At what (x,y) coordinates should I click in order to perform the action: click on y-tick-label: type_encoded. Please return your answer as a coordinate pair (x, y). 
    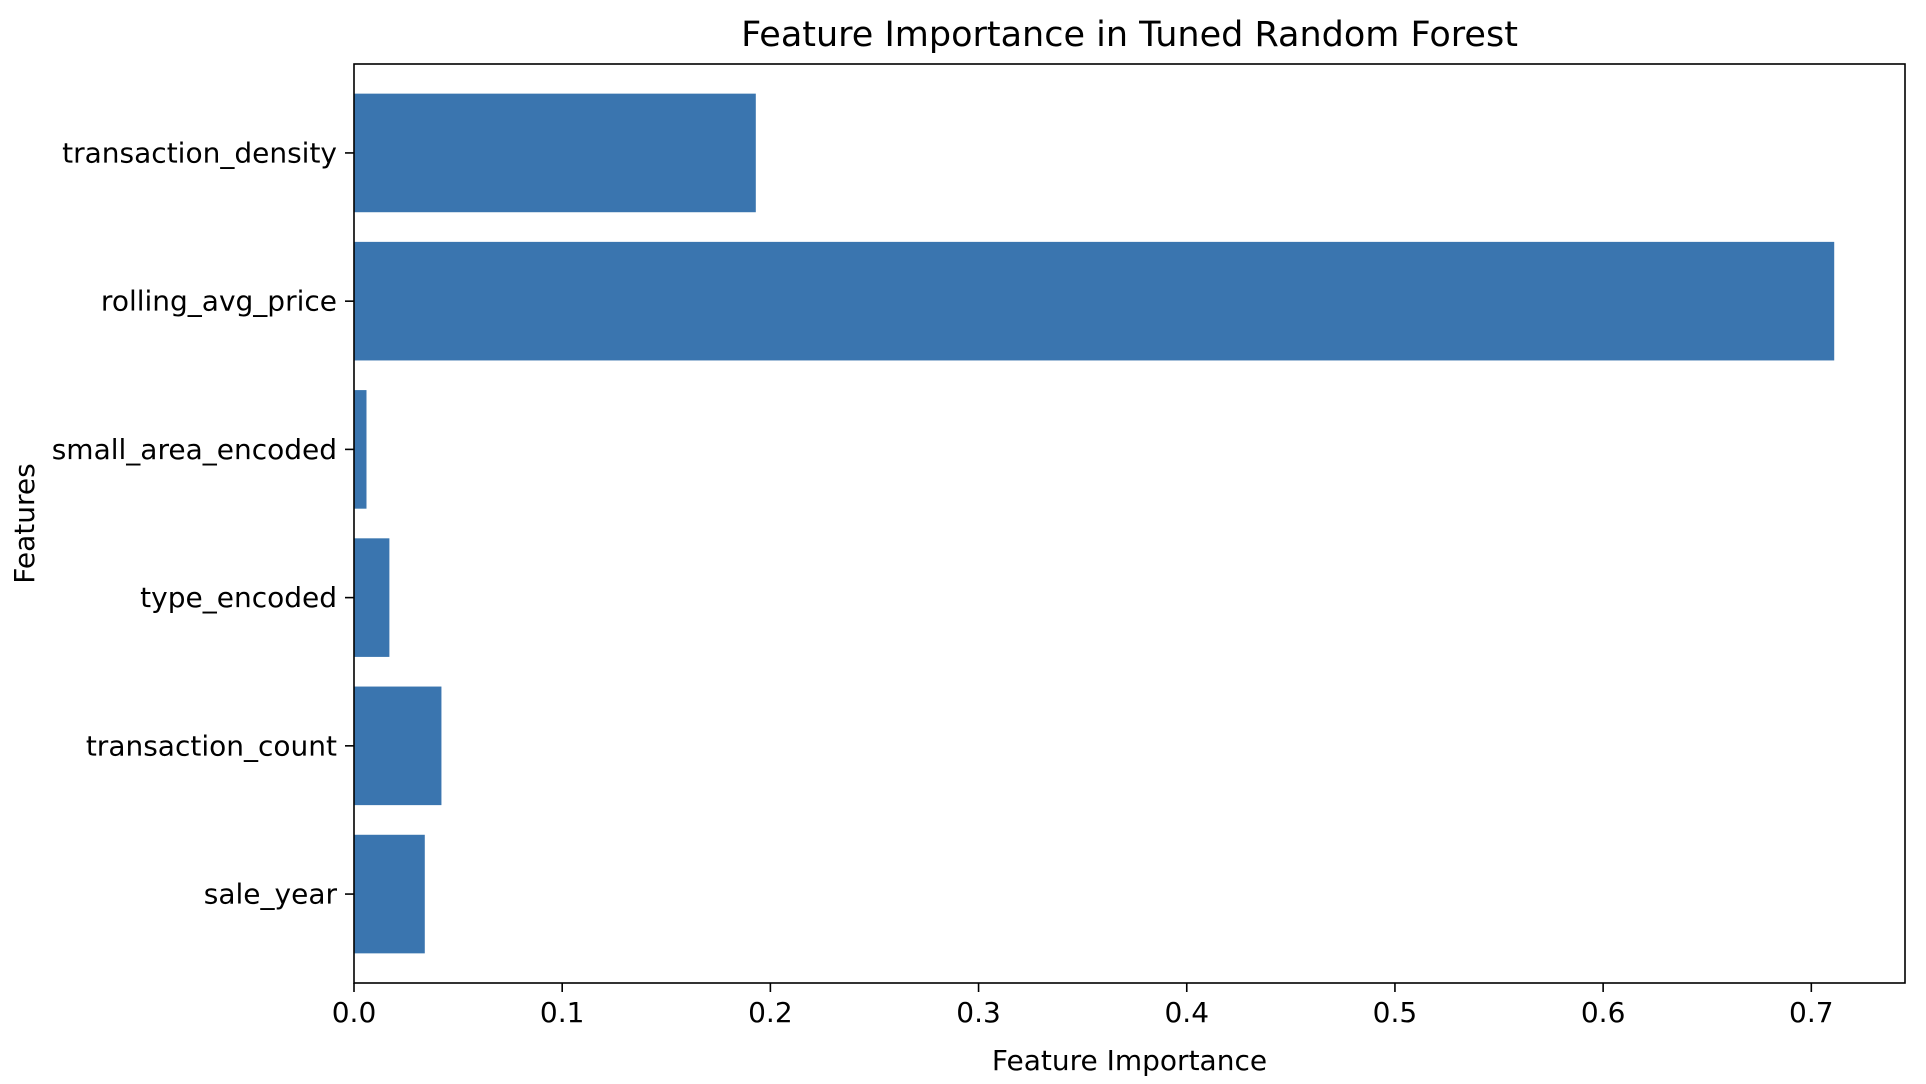
    Looking at the image, I should click on (238, 597).